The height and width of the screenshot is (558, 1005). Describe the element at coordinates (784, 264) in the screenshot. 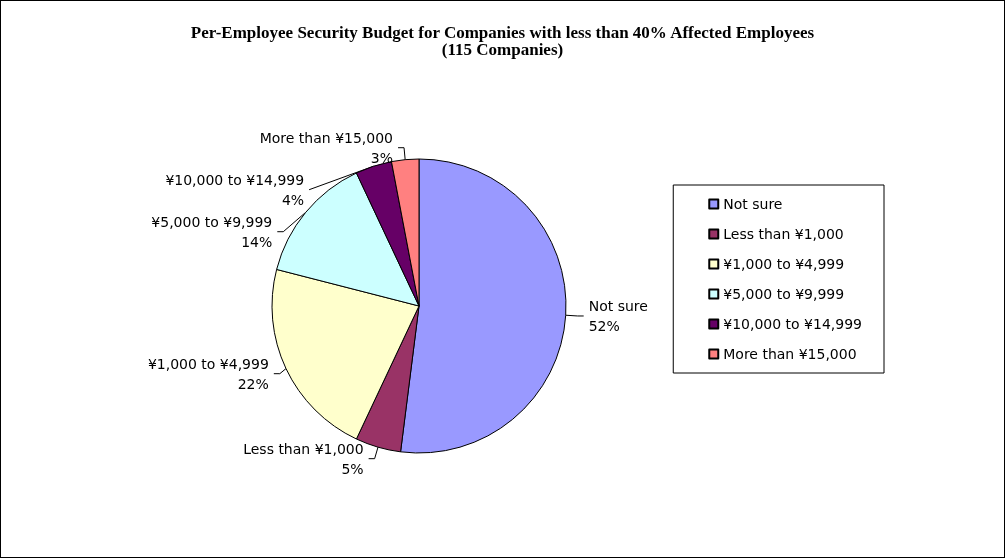

I see `legend-label: ¥1,000 to ¥4,999` at that location.